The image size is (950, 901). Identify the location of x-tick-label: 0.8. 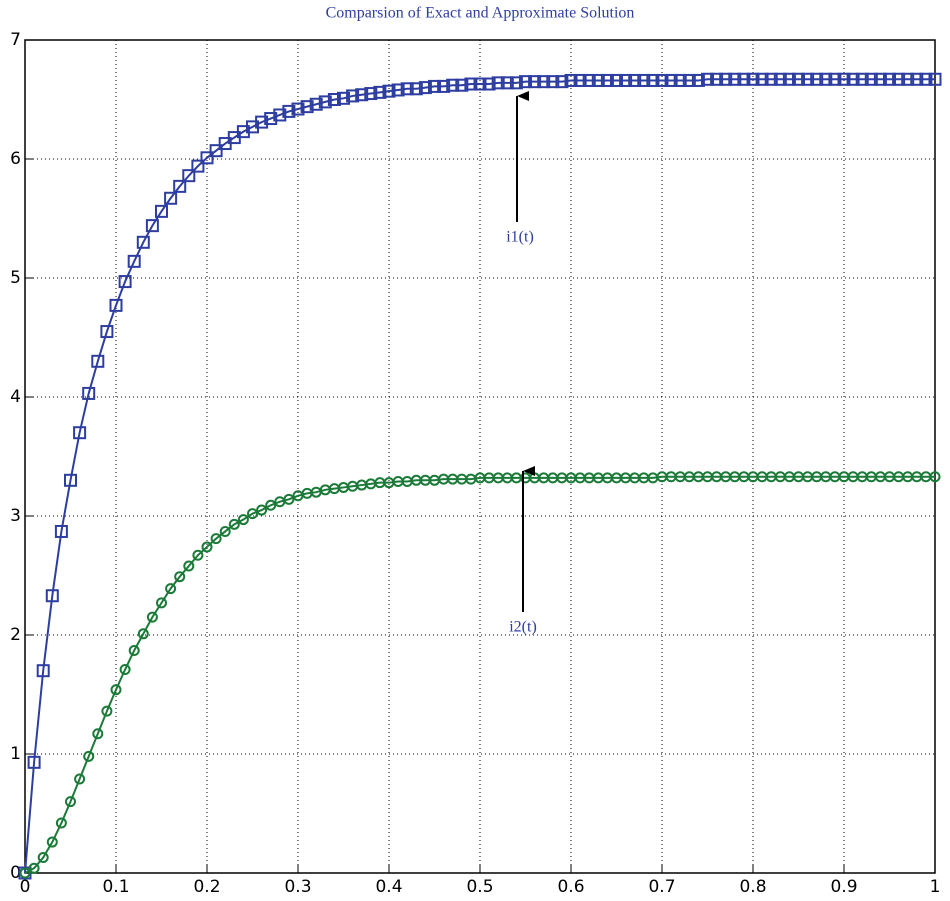
(752, 887).